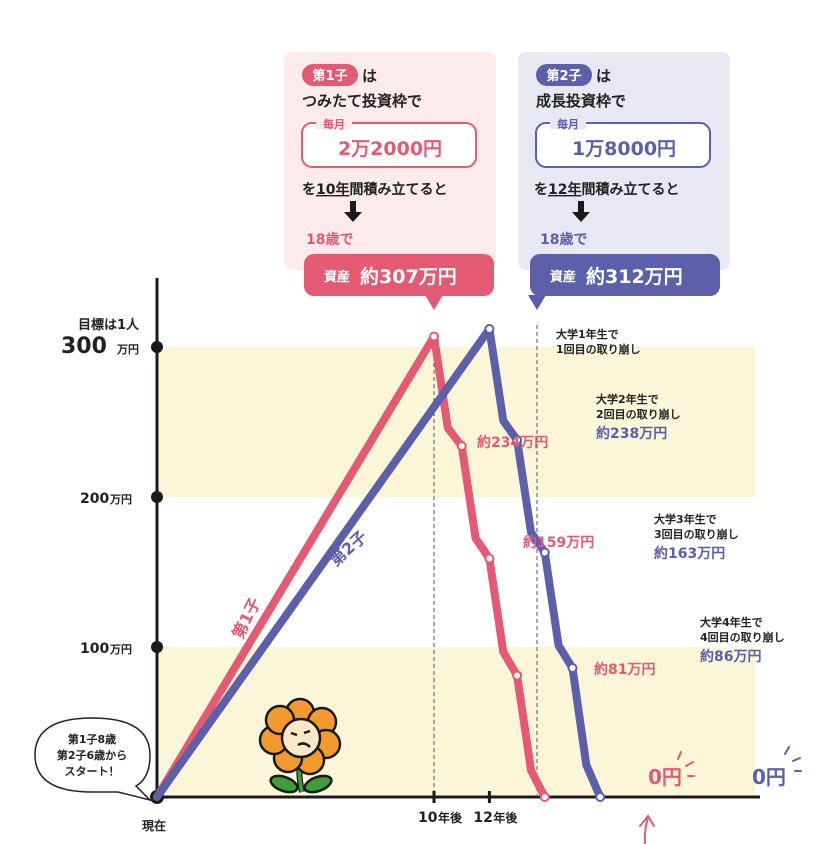 The width and height of the screenshot is (839, 844). Describe the element at coordinates (638, 414) in the screenshot. I see `child2-note-2-line2: 2回目の取り崩し` at that location.